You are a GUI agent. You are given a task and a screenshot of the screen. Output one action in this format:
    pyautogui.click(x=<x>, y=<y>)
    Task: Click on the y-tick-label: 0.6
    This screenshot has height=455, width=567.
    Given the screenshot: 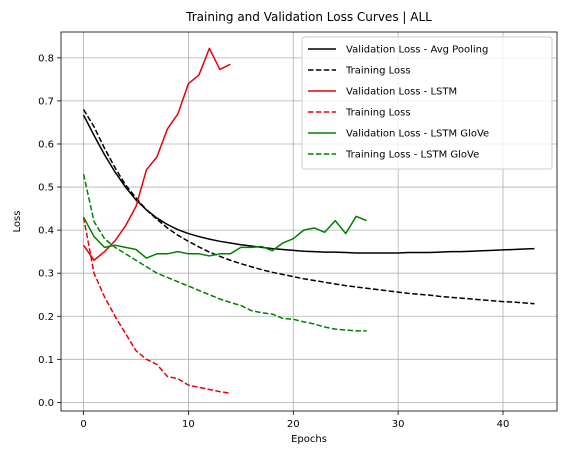 What is the action you would take?
    pyautogui.click(x=46, y=144)
    